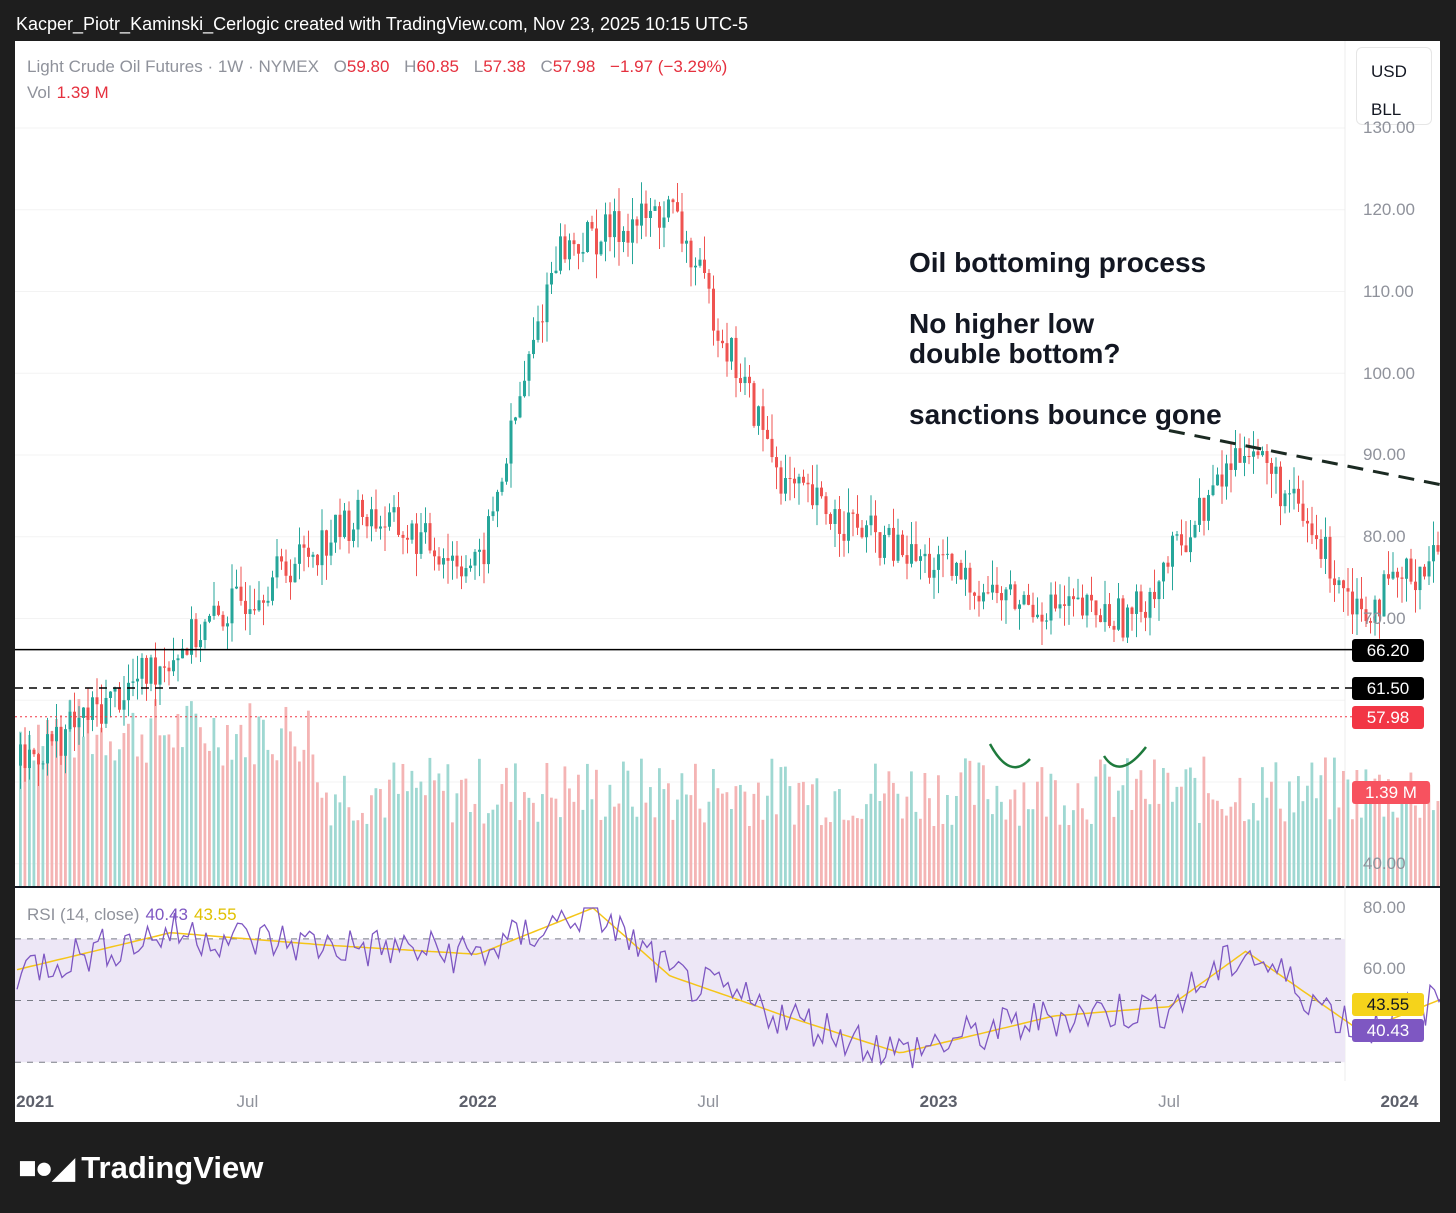 The height and width of the screenshot is (1213, 1456). Describe the element at coordinates (1002, 323) in the screenshot. I see `annotation-line-2: No higher low` at that location.